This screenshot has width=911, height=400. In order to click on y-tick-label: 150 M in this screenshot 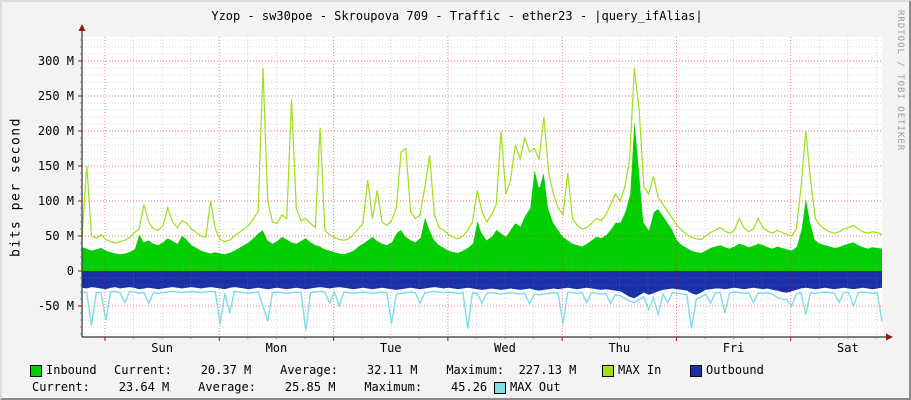, I will do `click(55, 166)`.